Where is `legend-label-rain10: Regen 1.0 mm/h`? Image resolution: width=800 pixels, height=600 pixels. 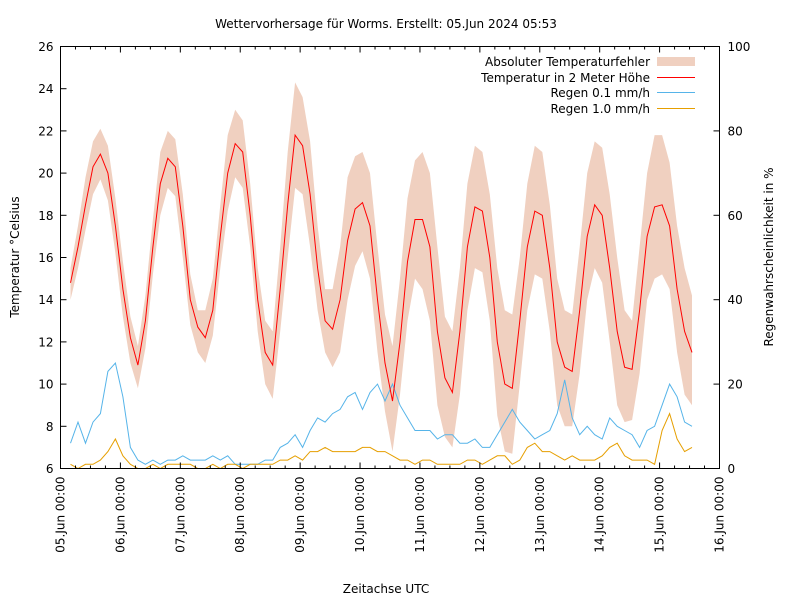 legend-label-rain10: Regen 1.0 mm/h is located at coordinates (600, 109).